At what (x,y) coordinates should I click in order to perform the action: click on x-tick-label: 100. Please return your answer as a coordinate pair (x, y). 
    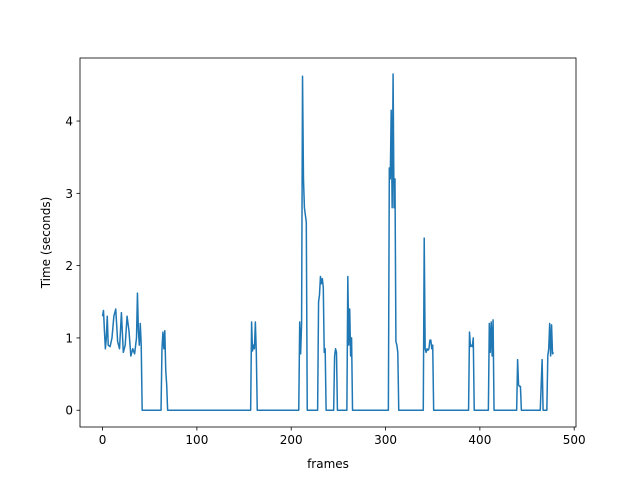
    Looking at the image, I should click on (196, 440).